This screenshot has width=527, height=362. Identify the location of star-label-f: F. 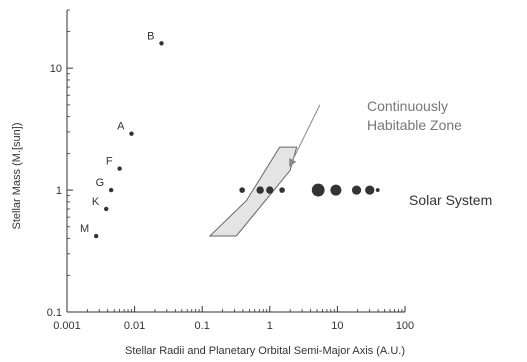
(109, 162).